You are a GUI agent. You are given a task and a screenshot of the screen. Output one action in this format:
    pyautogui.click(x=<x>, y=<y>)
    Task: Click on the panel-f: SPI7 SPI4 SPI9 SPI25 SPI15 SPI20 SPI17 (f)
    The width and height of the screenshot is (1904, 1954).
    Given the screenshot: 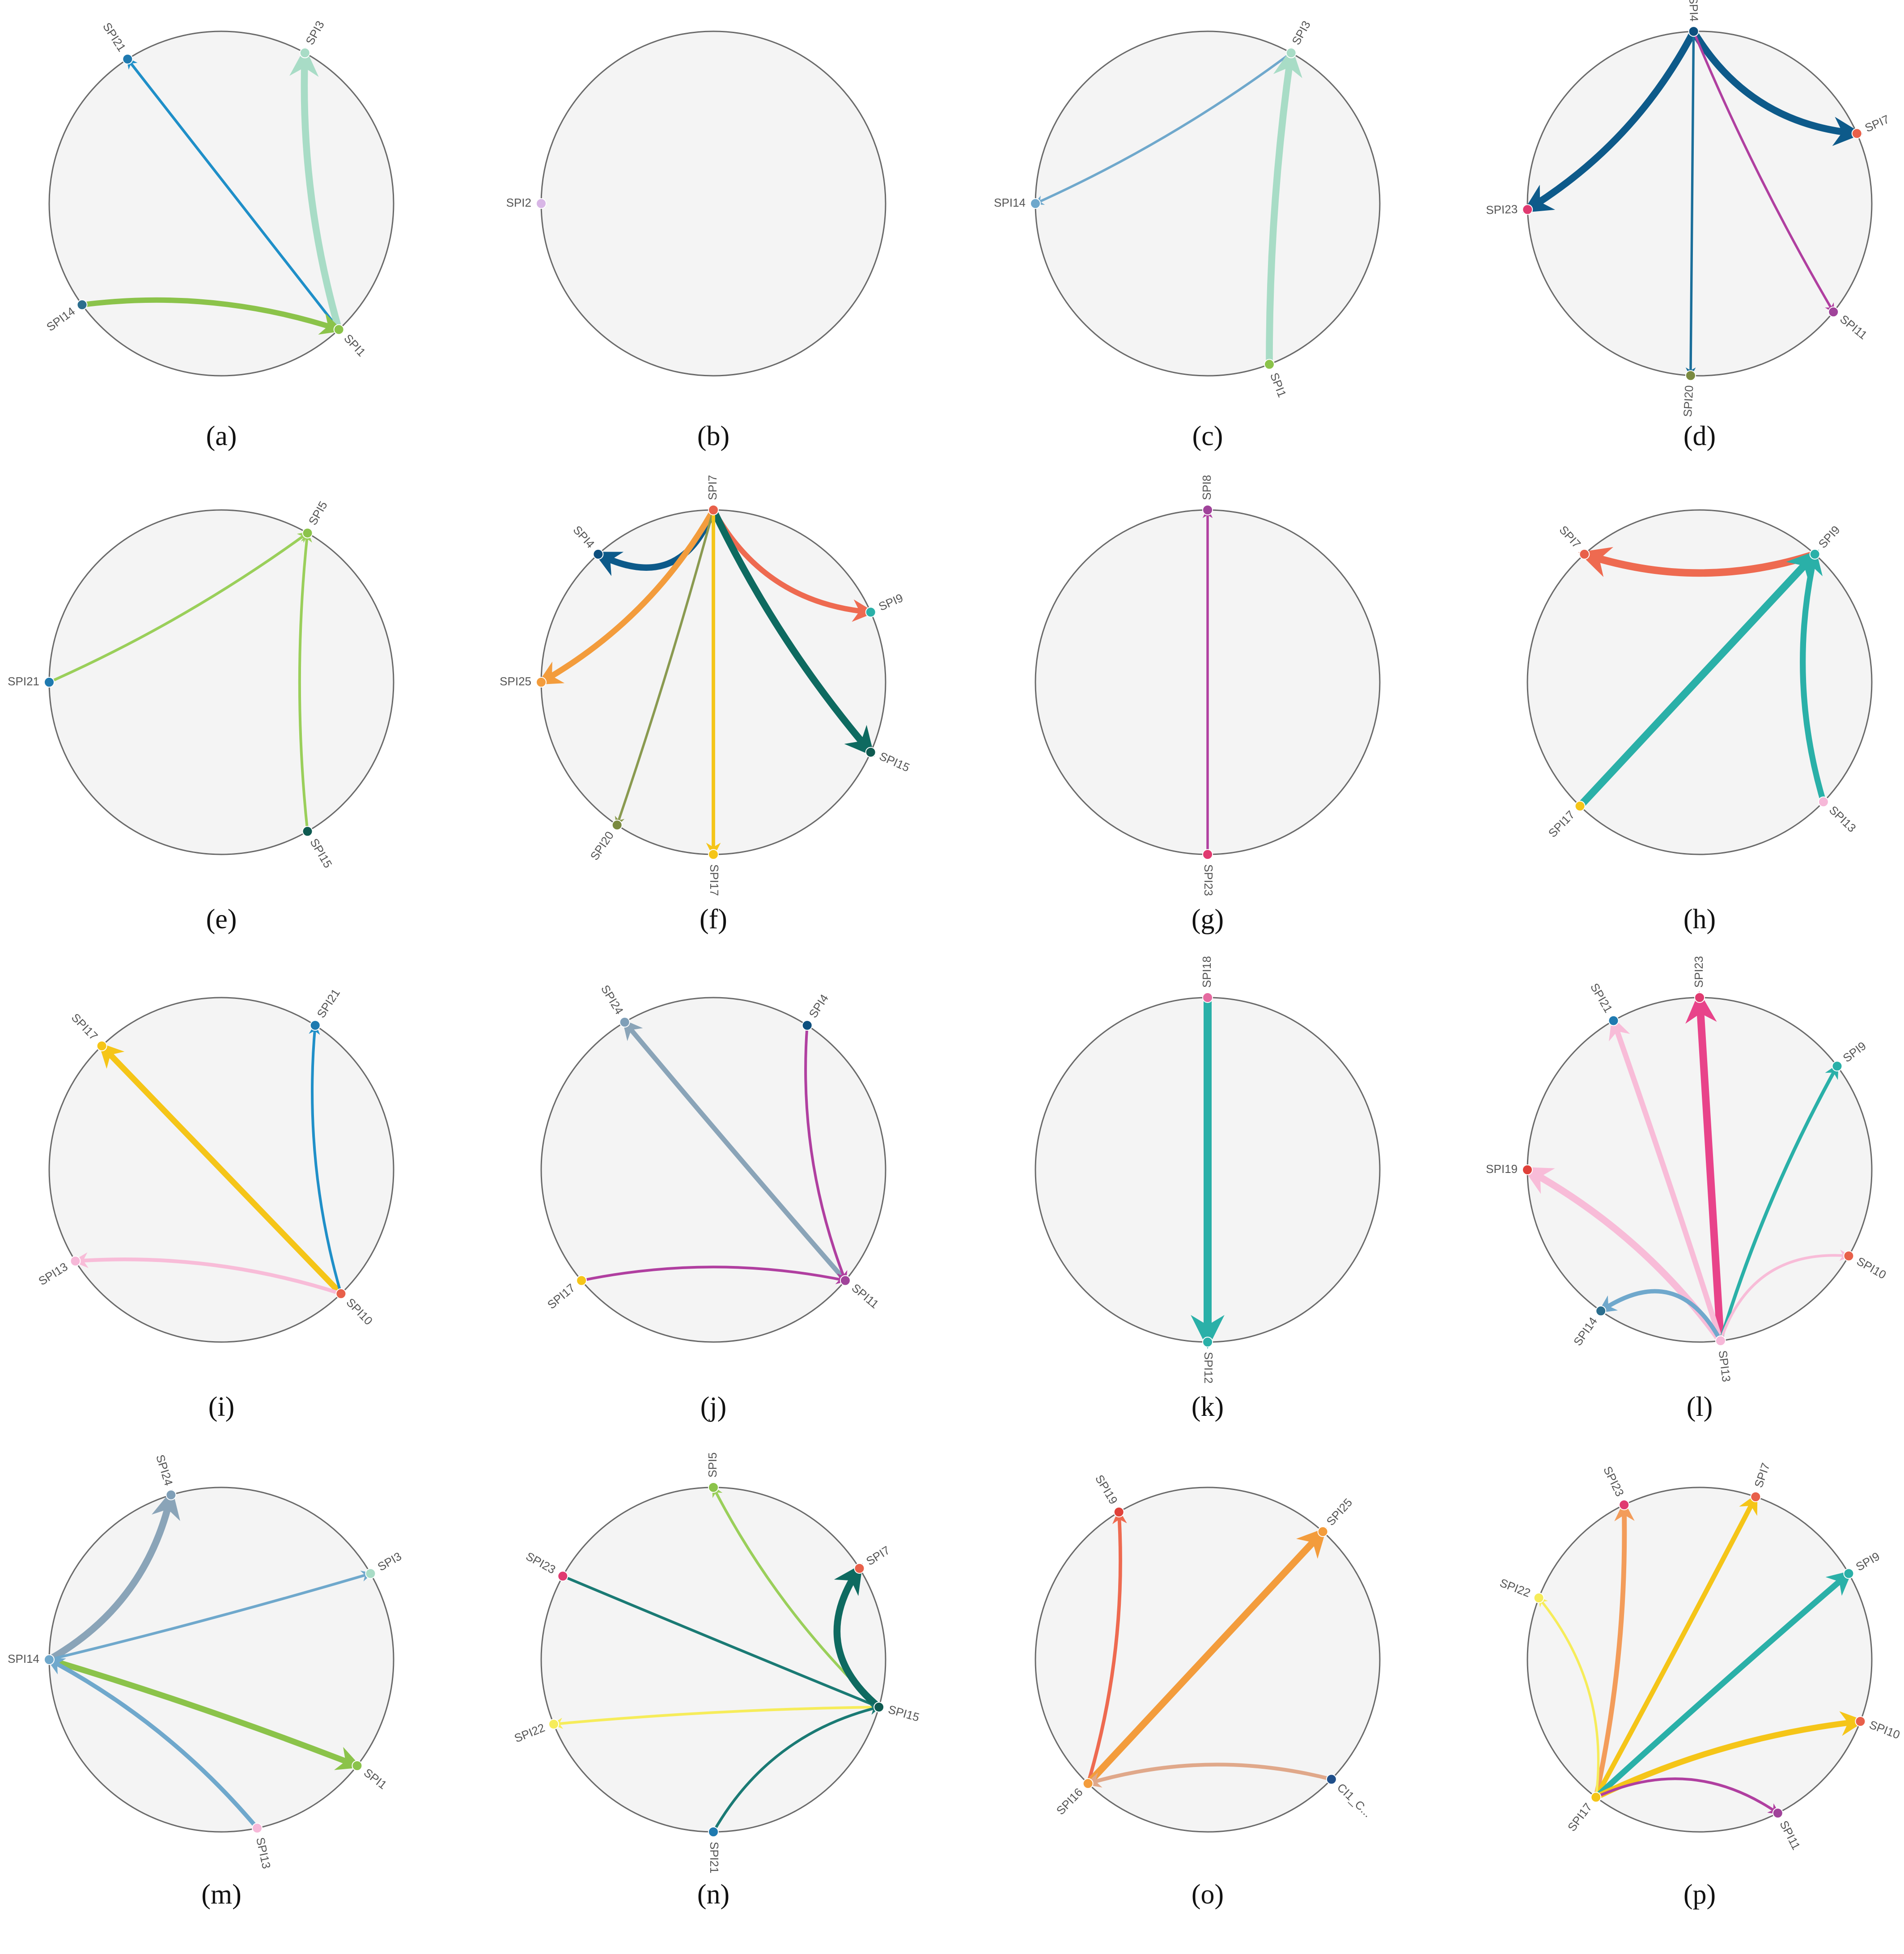 What is the action you would take?
    pyautogui.click(x=706, y=705)
    